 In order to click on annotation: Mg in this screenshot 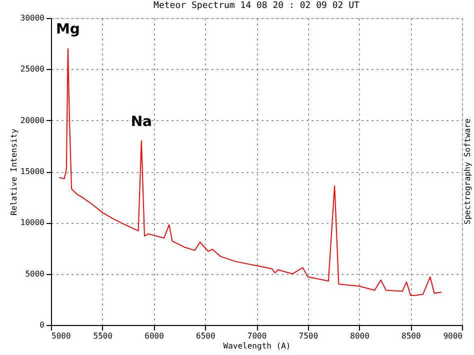, I will do `click(68, 30)`.